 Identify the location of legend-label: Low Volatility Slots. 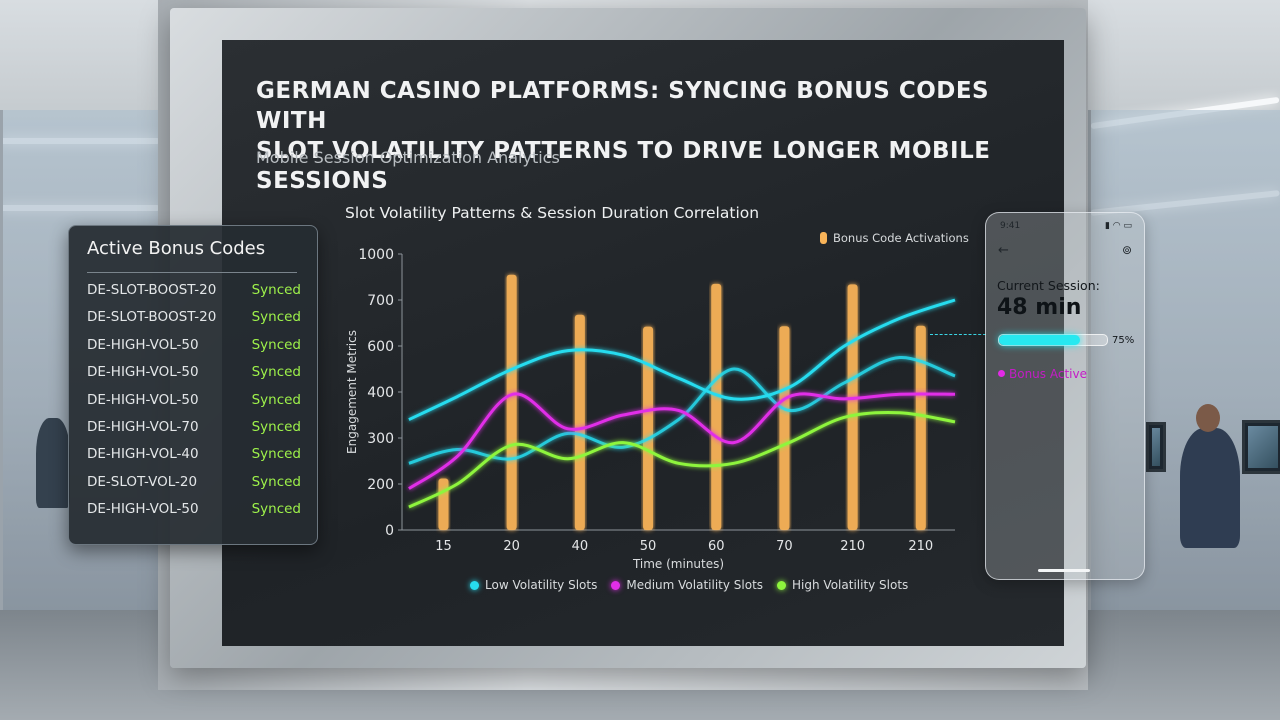
(541, 585).